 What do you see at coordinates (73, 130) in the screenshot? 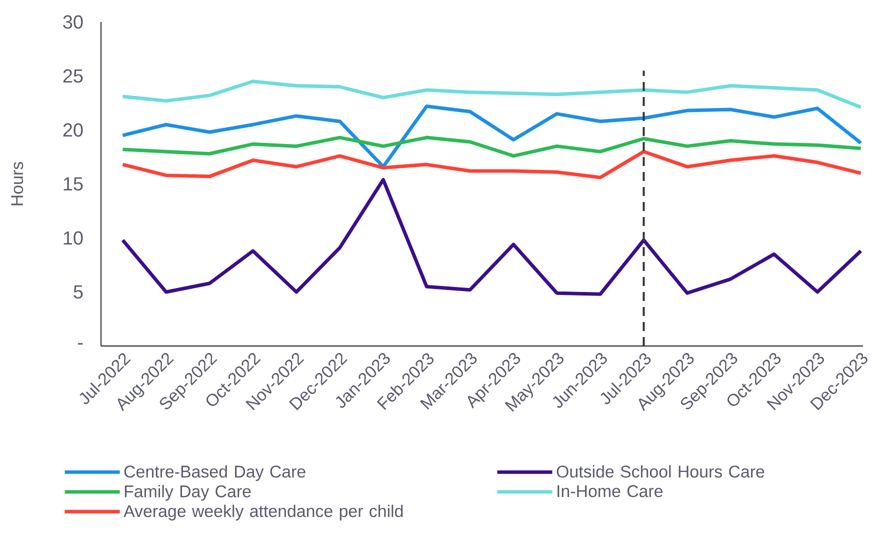
I see `y-tick-label: 20` at bounding box center [73, 130].